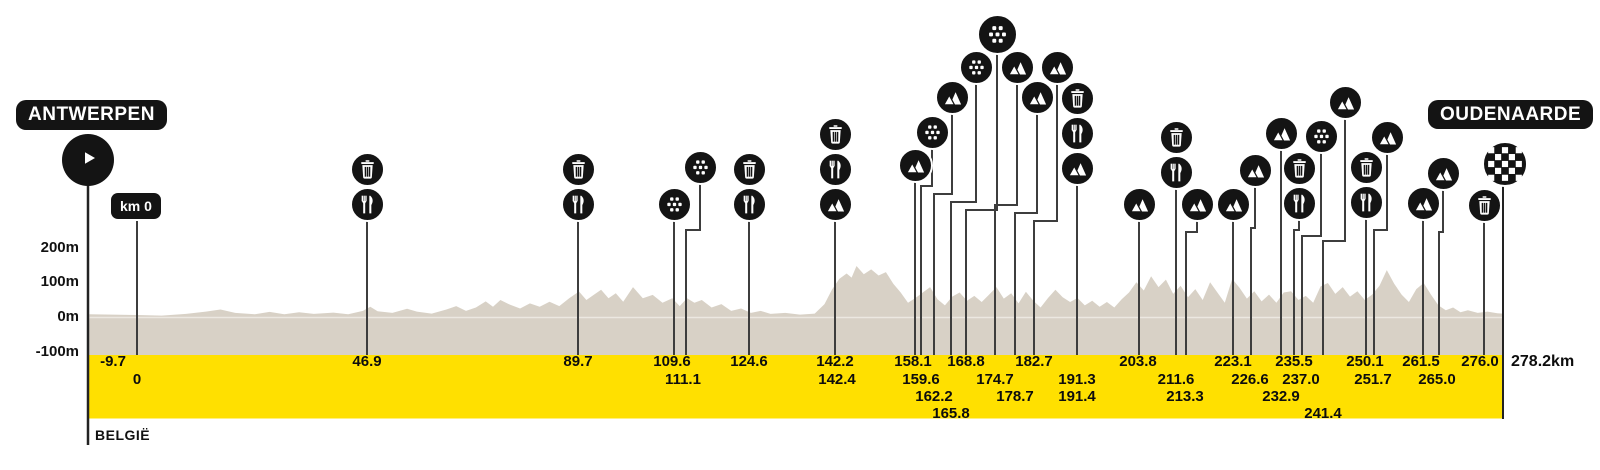 This screenshot has width=1600, height=470. What do you see at coordinates (123, 435) in the screenshot?
I see `country-label: BELGIË` at bounding box center [123, 435].